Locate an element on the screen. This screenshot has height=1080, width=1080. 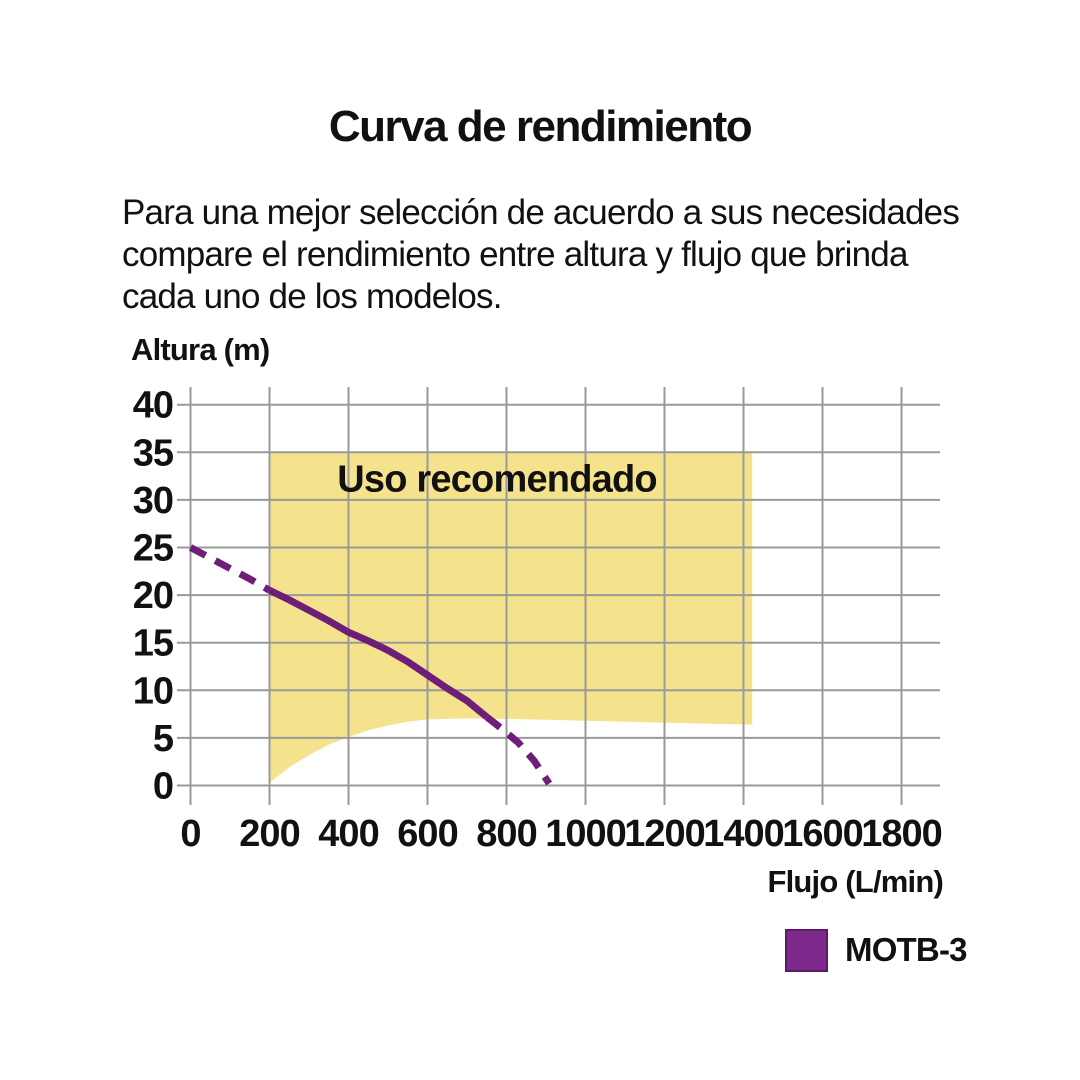
recommended-region is located at coordinates (511, 617).